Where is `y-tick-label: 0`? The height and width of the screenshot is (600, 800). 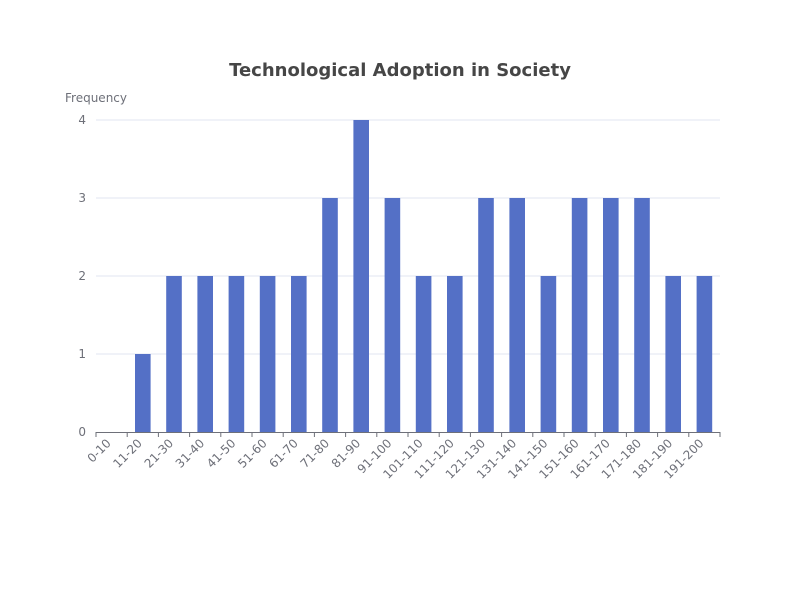
y-tick-label: 0 is located at coordinates (82, 432).